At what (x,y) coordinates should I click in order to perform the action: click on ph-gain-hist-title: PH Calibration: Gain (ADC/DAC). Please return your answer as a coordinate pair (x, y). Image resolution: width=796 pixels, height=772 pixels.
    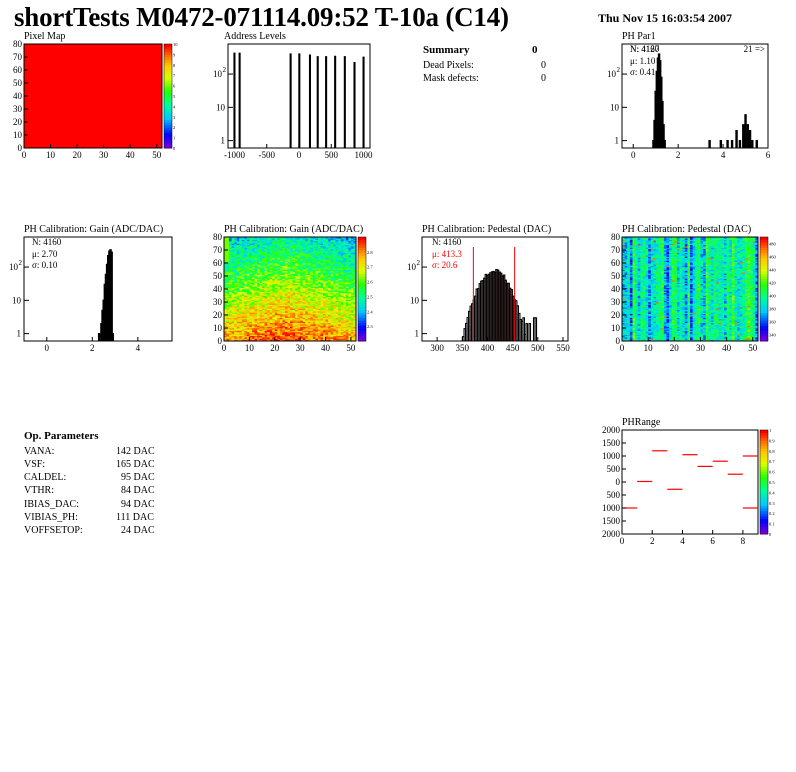
    Looking at the image, I should click on (94, 229).